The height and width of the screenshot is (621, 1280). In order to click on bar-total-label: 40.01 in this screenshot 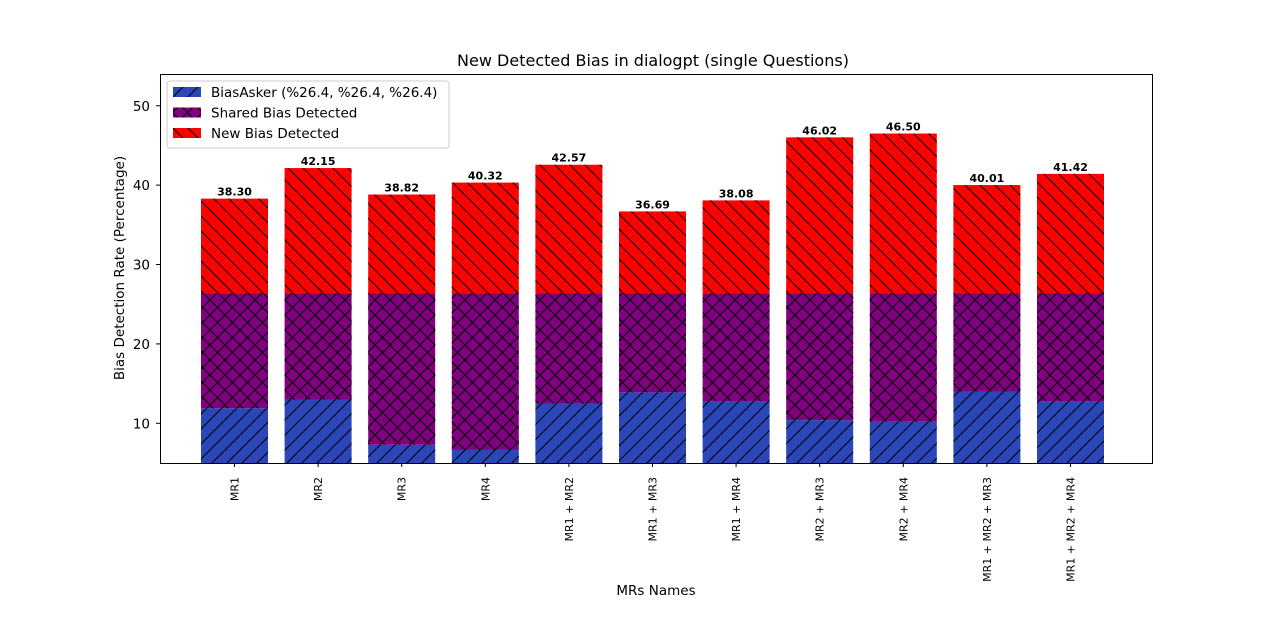, I will do `click(987, 178)`.